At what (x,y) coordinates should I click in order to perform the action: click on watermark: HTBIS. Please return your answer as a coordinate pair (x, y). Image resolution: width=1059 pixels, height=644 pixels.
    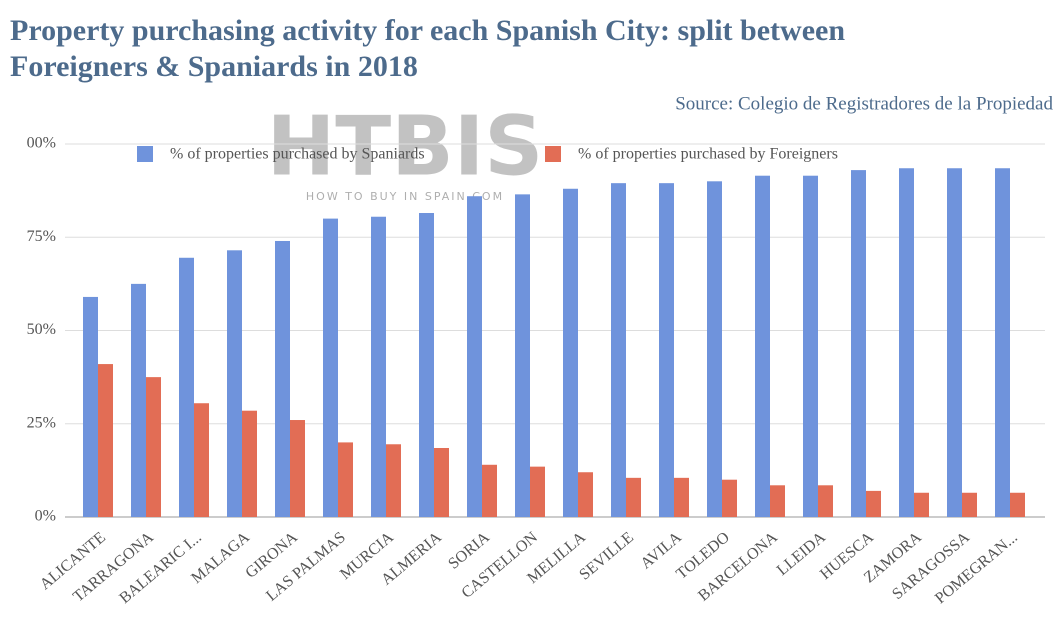
    Looking at the image, I should click on (405, 146).